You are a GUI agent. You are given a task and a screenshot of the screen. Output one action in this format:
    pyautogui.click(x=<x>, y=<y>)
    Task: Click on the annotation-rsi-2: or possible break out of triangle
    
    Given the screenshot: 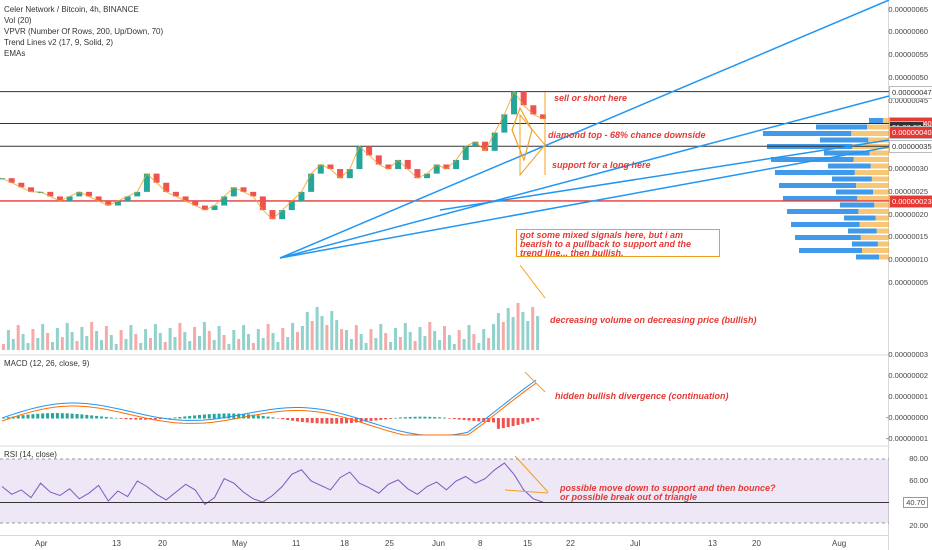 What is the action you would take?
    pyautogui.click(x=629, y=497)
    